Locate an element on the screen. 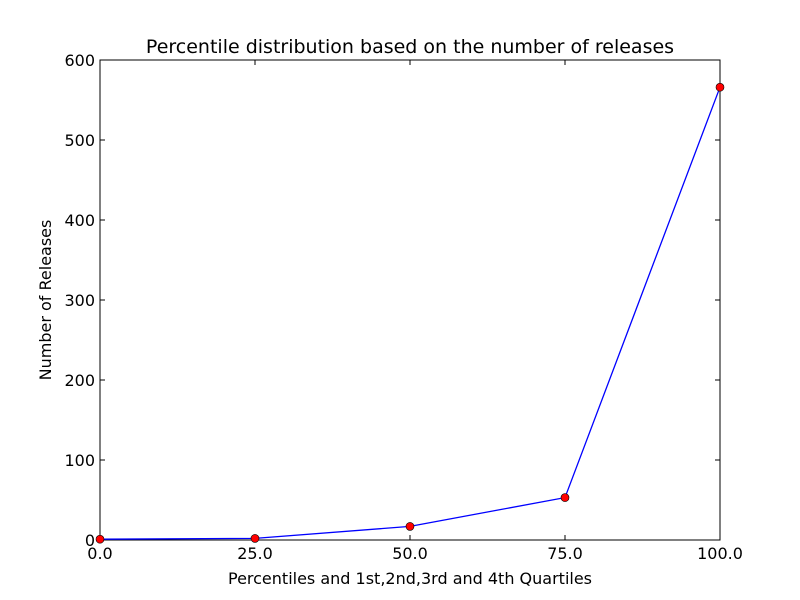 This screenshot has width=800, height=600. x-tick-label: 50.0 is located at coordinates (410, 553).